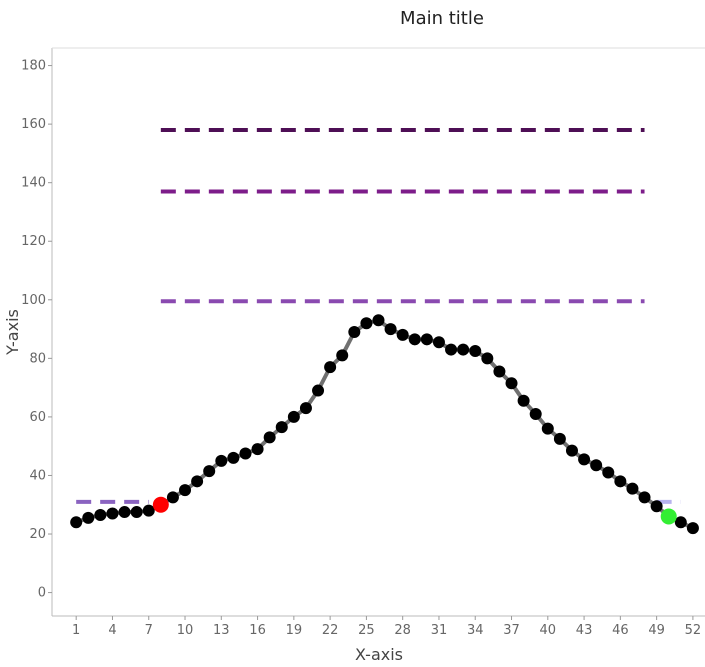 This screenshot has width=705, height=667. Describe the element at coordinates (330, 630) in the screenshot. I see `x-tick-label: 22` at that location.